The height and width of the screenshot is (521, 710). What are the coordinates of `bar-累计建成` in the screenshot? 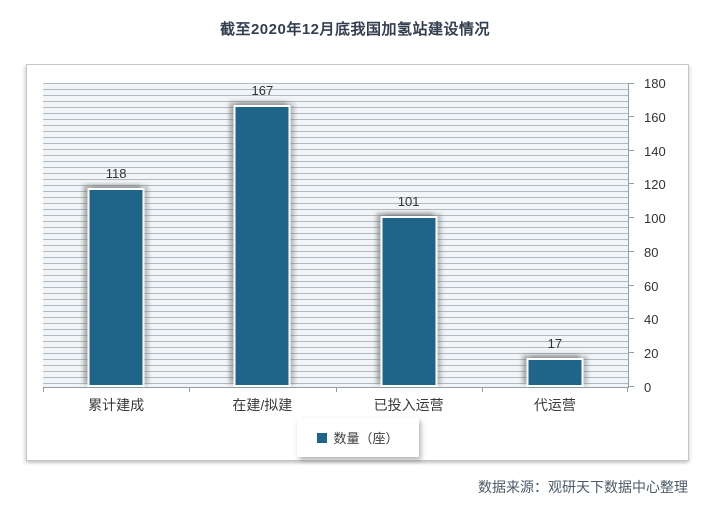 It's located at (116, 287).